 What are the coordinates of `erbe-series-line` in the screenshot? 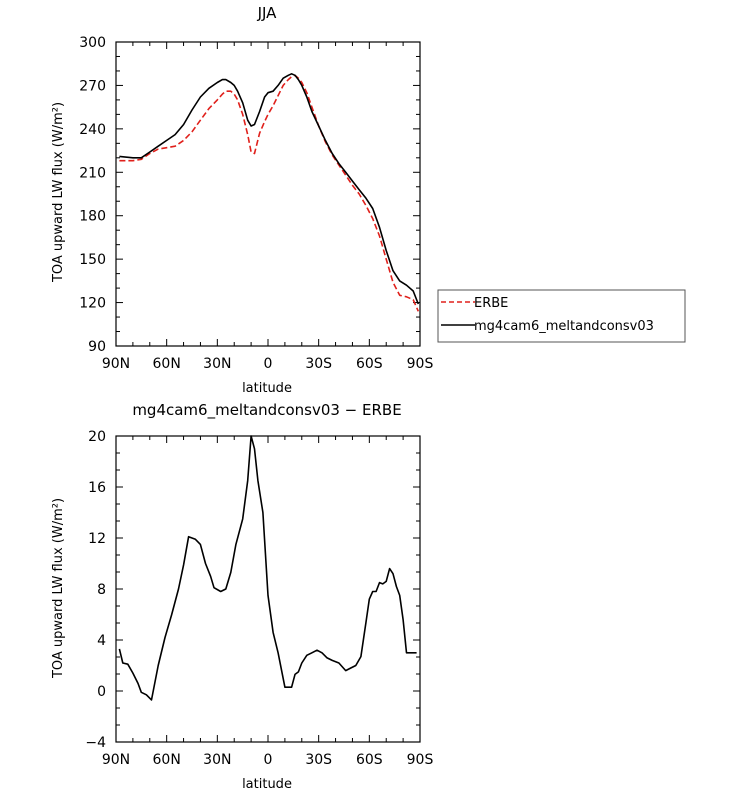 It's located at (269, 193).